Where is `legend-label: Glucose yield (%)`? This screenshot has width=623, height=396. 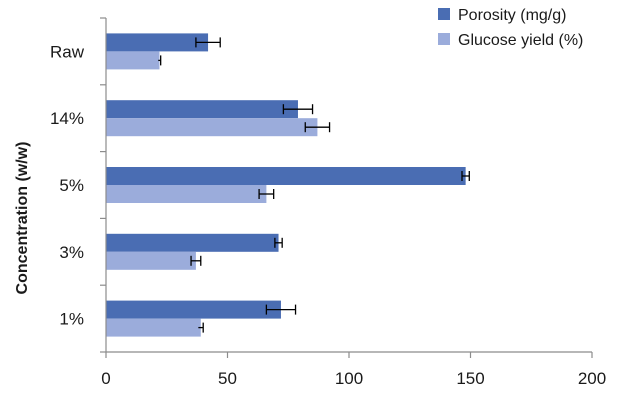 legend-label: Glucose yield (%) is located at coordinates (520, 40).